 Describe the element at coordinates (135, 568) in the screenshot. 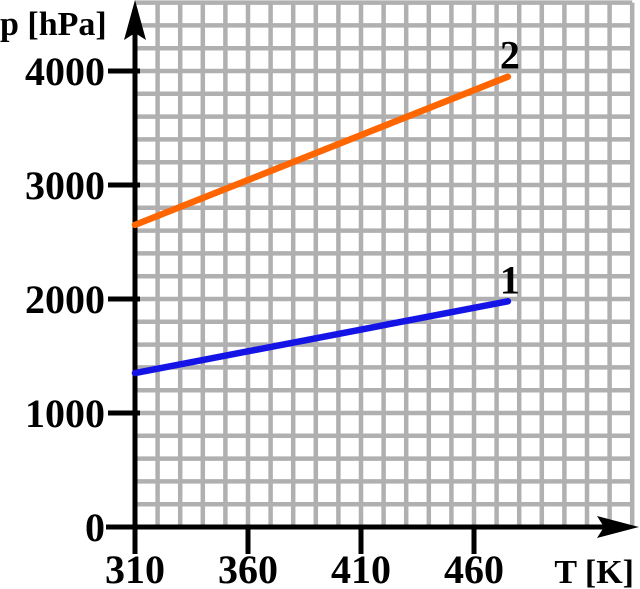

I see `x-tick-label: 310` at that location.